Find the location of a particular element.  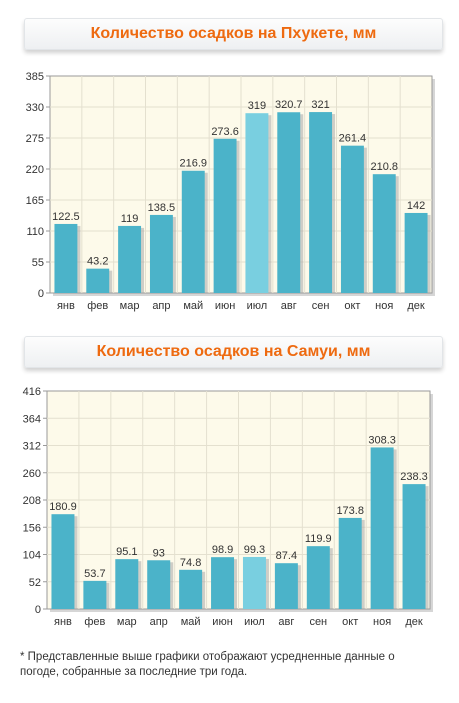

data-label: 308.3 is located at coordinates (382, 440).